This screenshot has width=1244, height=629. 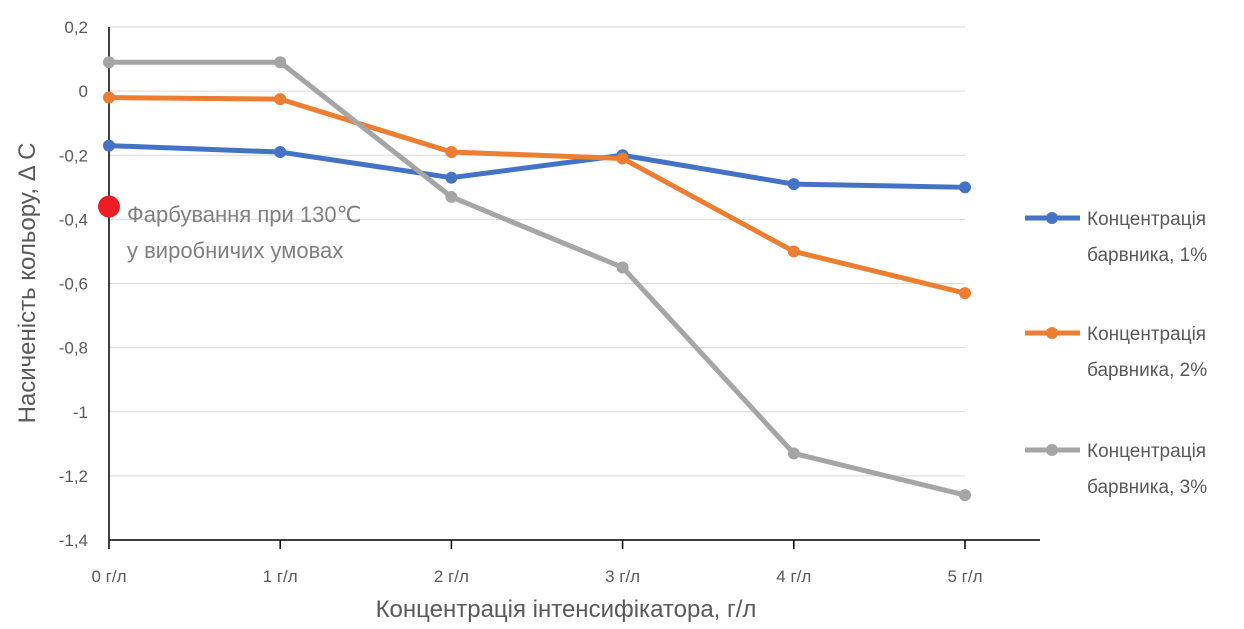 I want to click on y-tick-label: -1,2, so click(x=73, y=476).